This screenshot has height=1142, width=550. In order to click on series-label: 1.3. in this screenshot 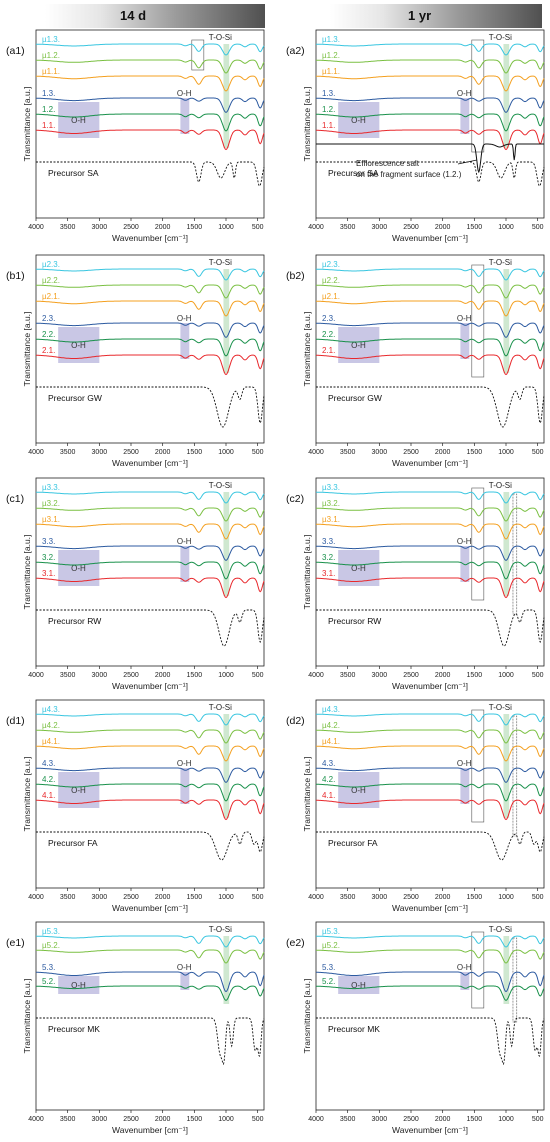, I will do `click(48, 93)`.